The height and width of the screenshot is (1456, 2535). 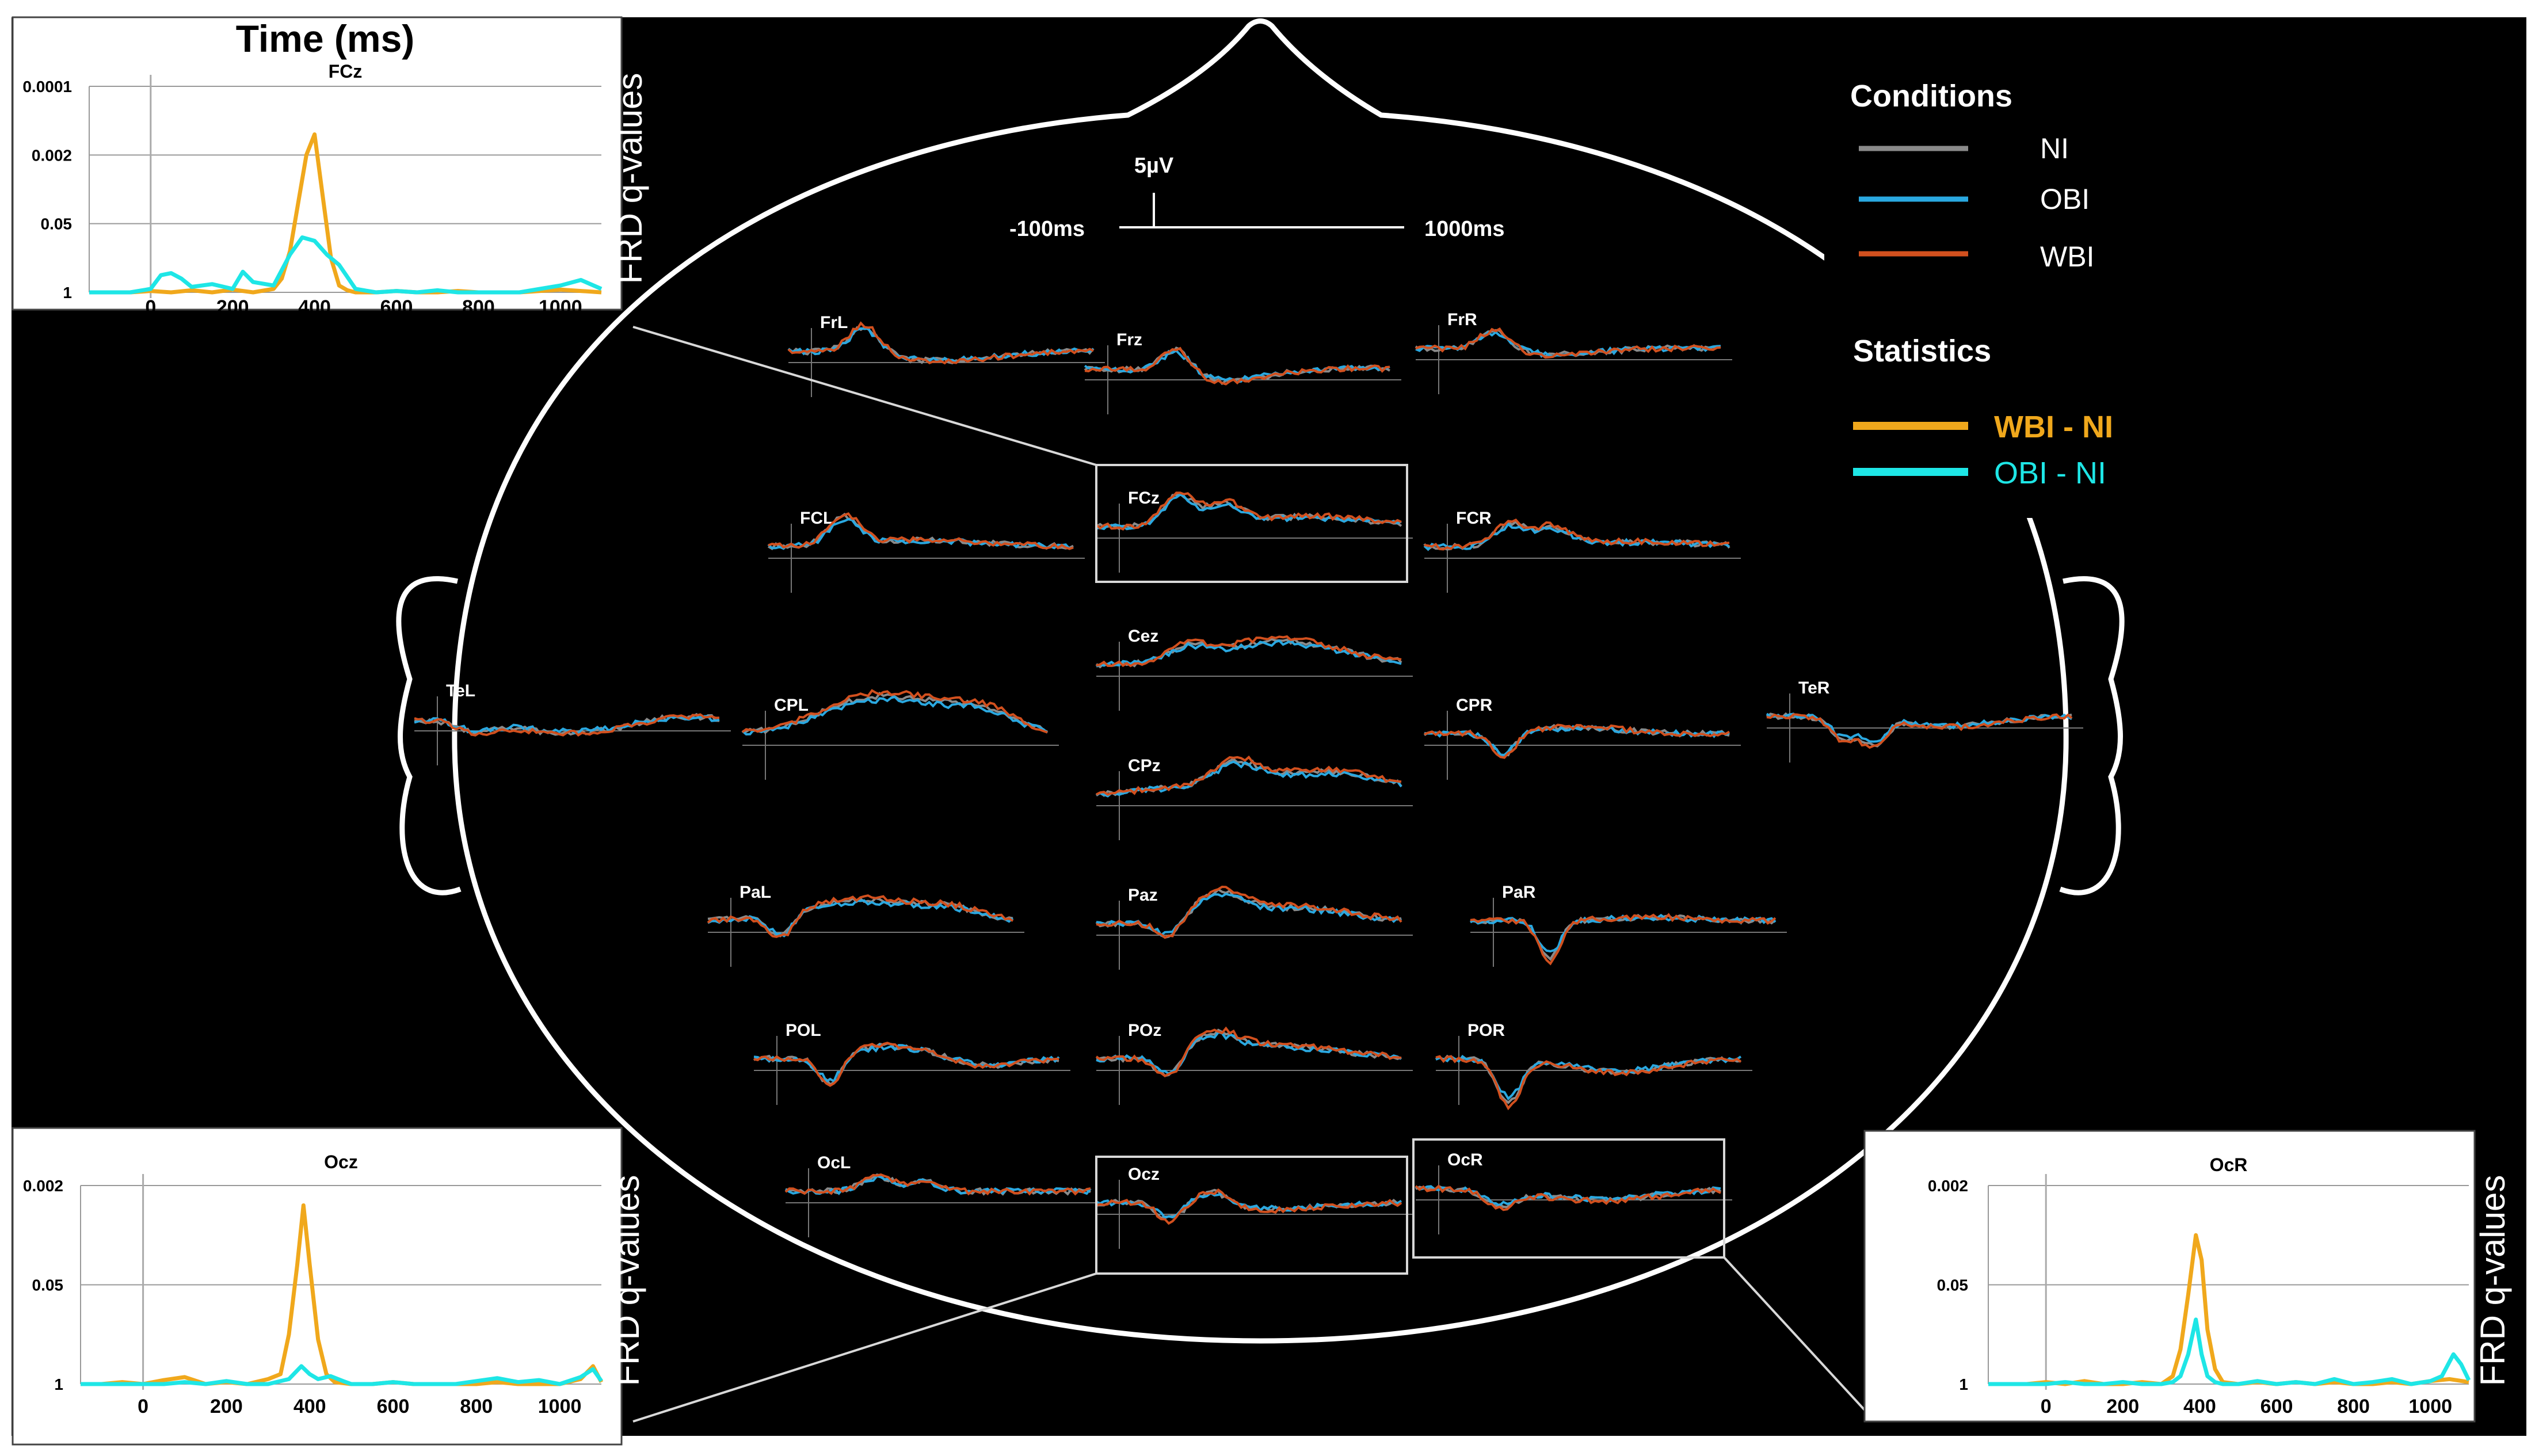 What do you see at coordinates (325, 39) in the screenshot?
I see `inset-fcz-xlabel: Time (ms)` at bounding box center [325, 39].